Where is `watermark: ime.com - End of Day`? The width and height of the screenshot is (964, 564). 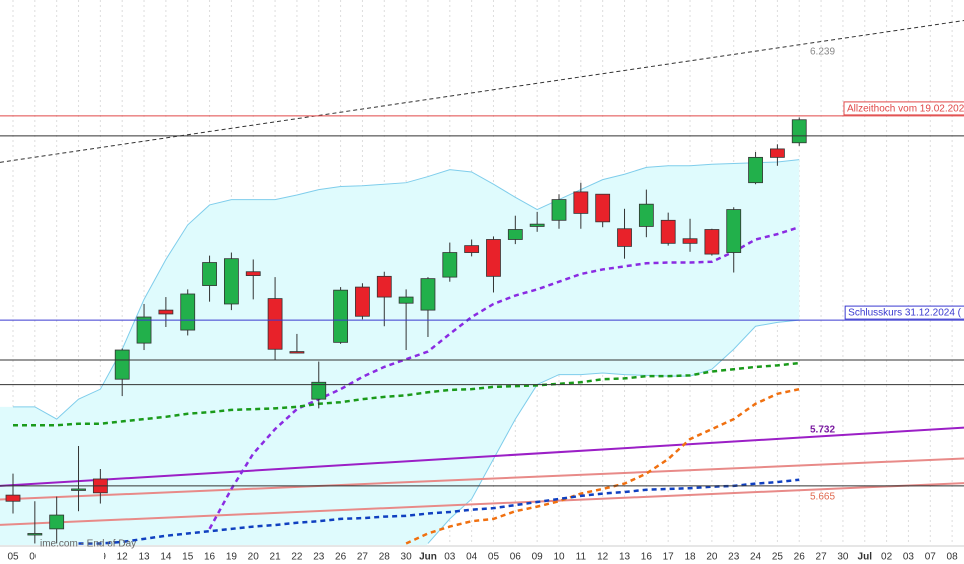
watermark: ime.com - End of Day is located at coordinates (88, 544).